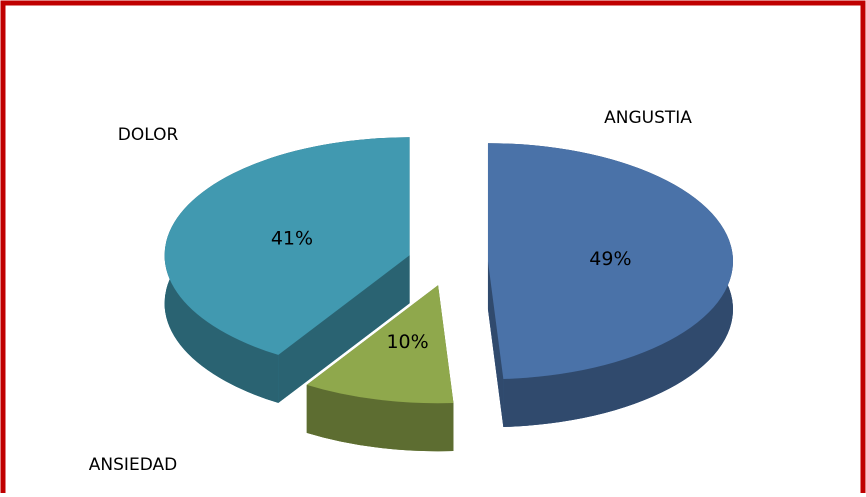 The image size is (866, 497). Describe the element at coordinates (148, 135) in the screenshot. I see `category-label: DOLOR` at that location.